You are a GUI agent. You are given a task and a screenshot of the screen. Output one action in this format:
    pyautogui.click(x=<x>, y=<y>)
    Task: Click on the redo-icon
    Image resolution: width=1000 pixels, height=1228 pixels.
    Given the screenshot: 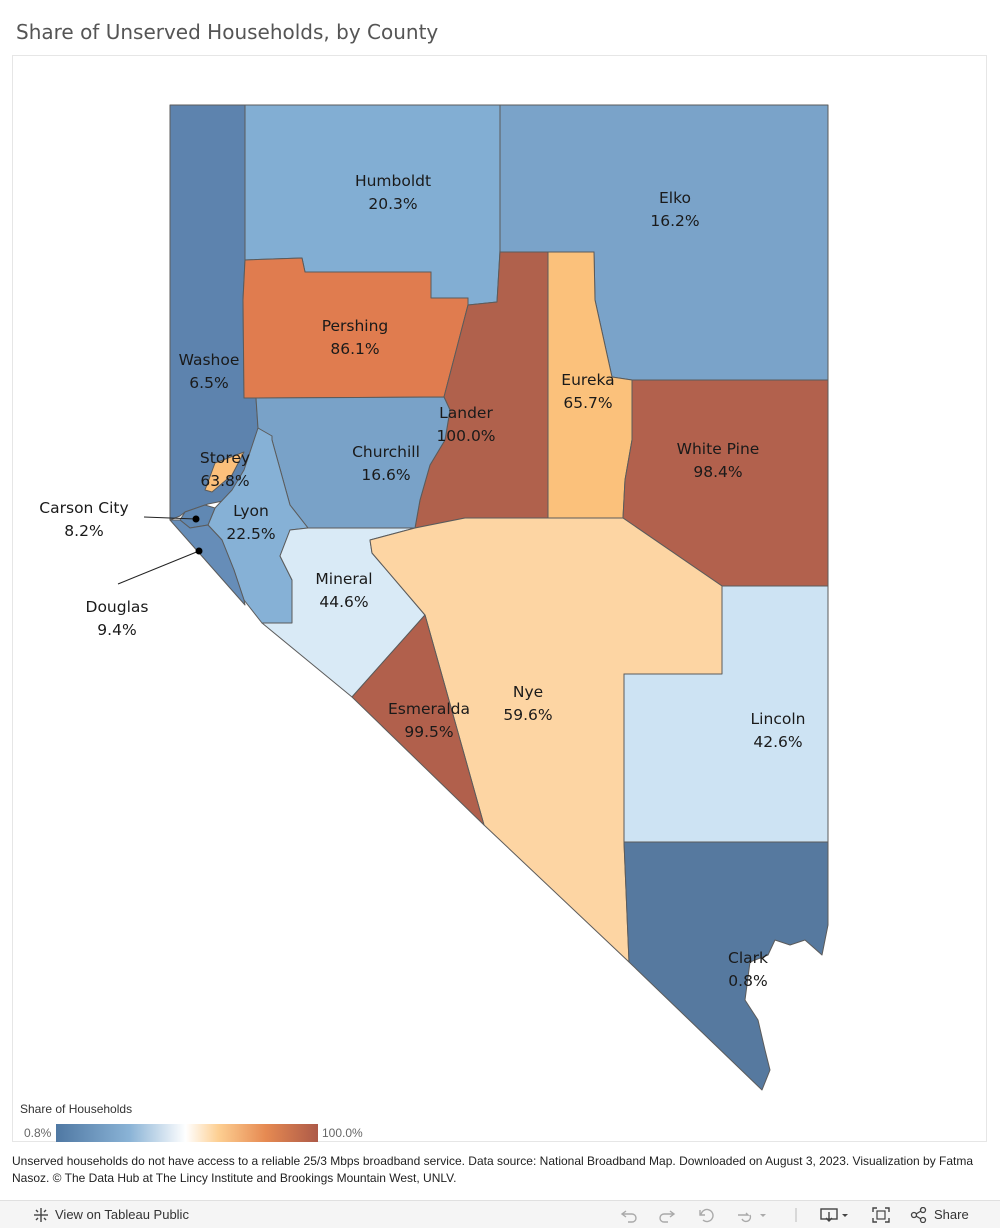 What is the action you would take?
    pyautogui.click(x=667, y=1215)
    